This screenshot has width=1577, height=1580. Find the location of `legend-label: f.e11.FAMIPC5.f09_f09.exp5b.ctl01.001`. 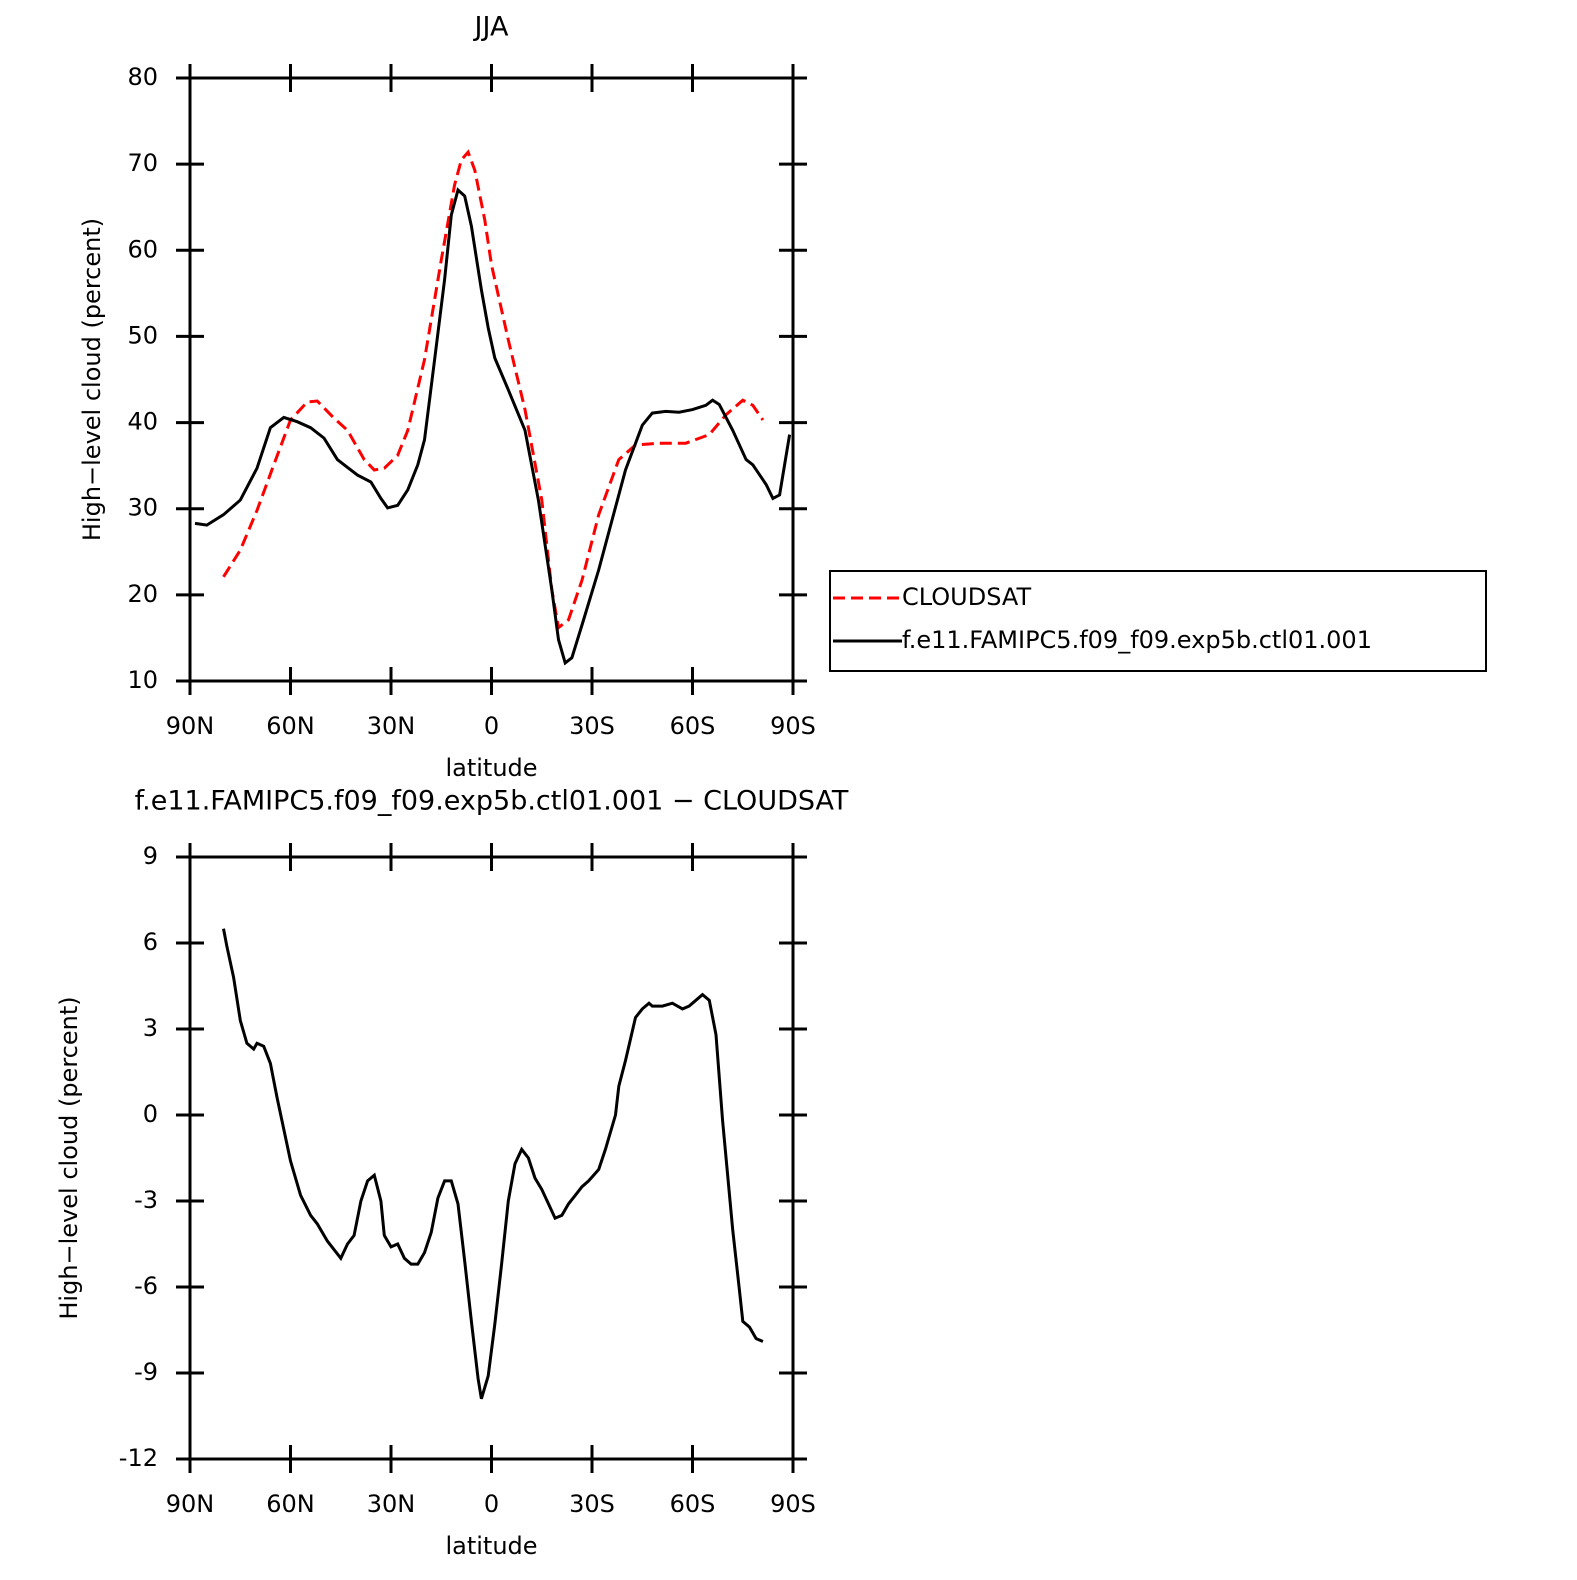

legend-label: f.e11.FAMIPC5.f09_f09.exp5b.ctl01.001 is located at coordinates (1137, 640).